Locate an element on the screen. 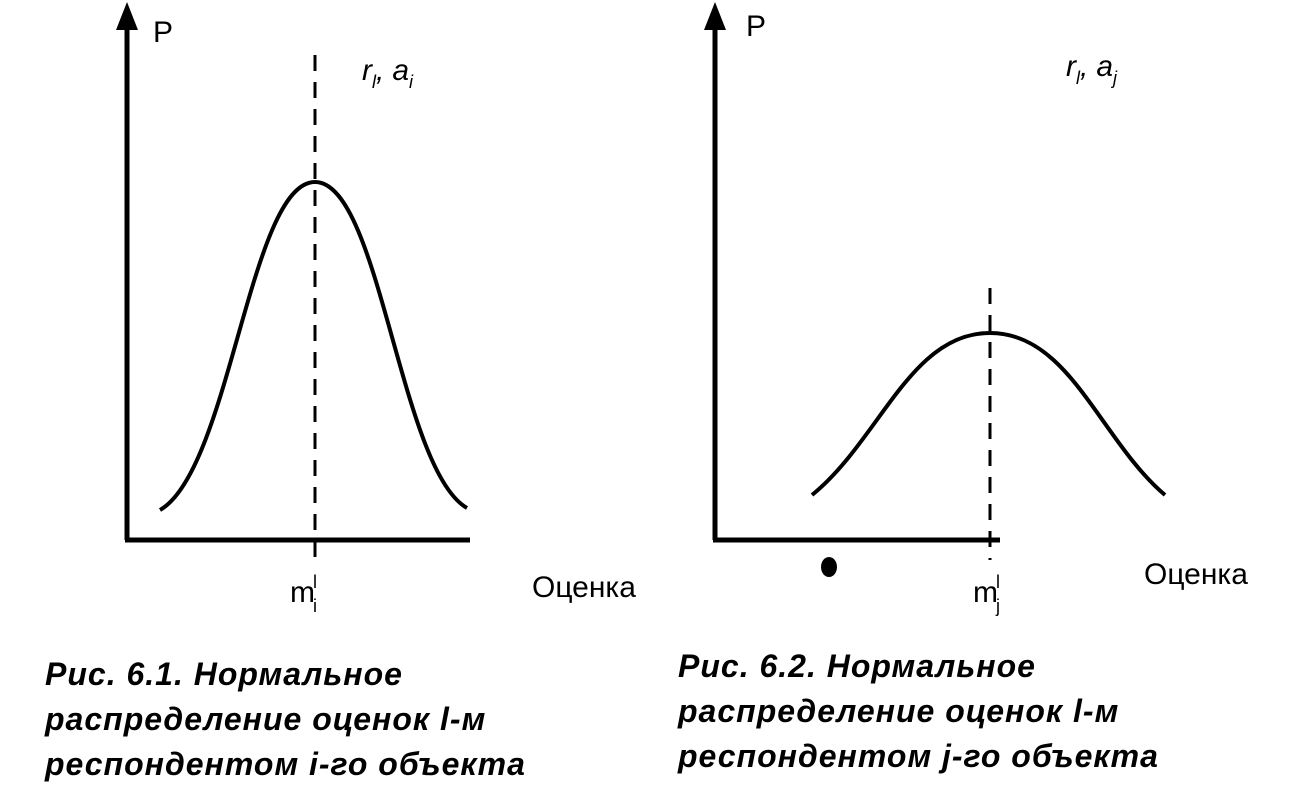 The height and width of the screenshot is (787, 1307). caption-line: респондентом i-го объекта is located at coordinates (285, 764).